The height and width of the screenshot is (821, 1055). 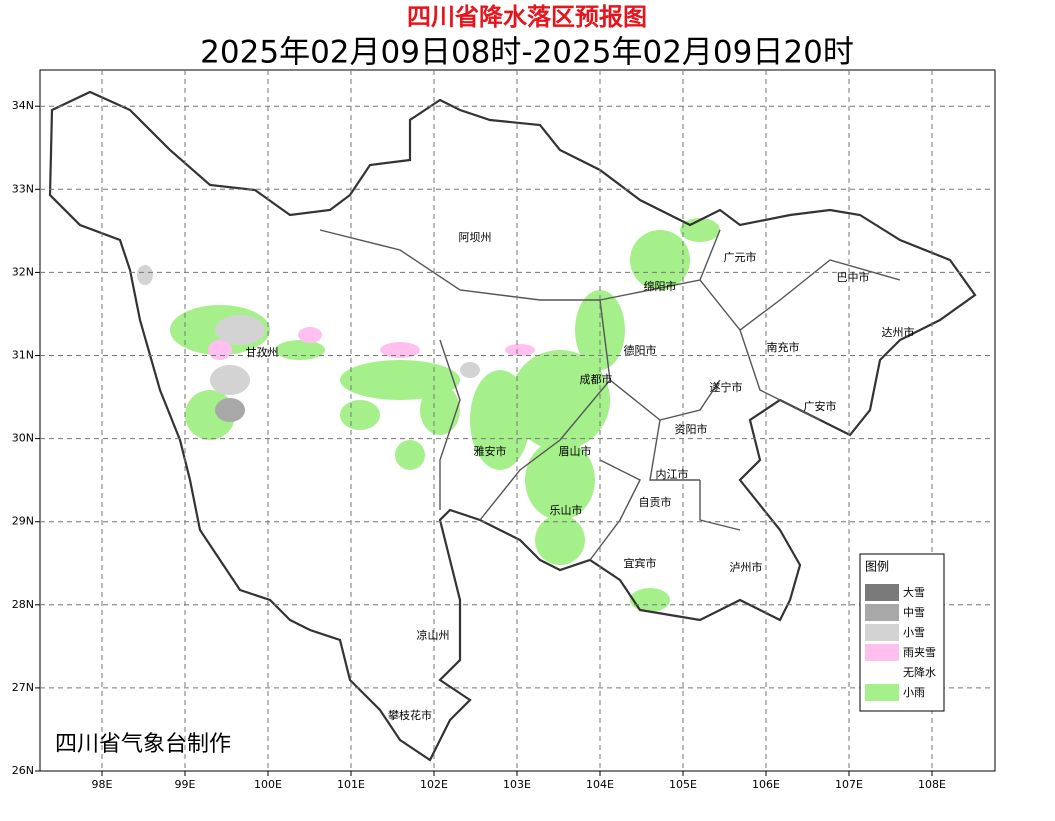 What do you see at coordinates (932, 784) in the screenshot?
I see `x-tick-label: 108E` at bounding box center [932, 784].